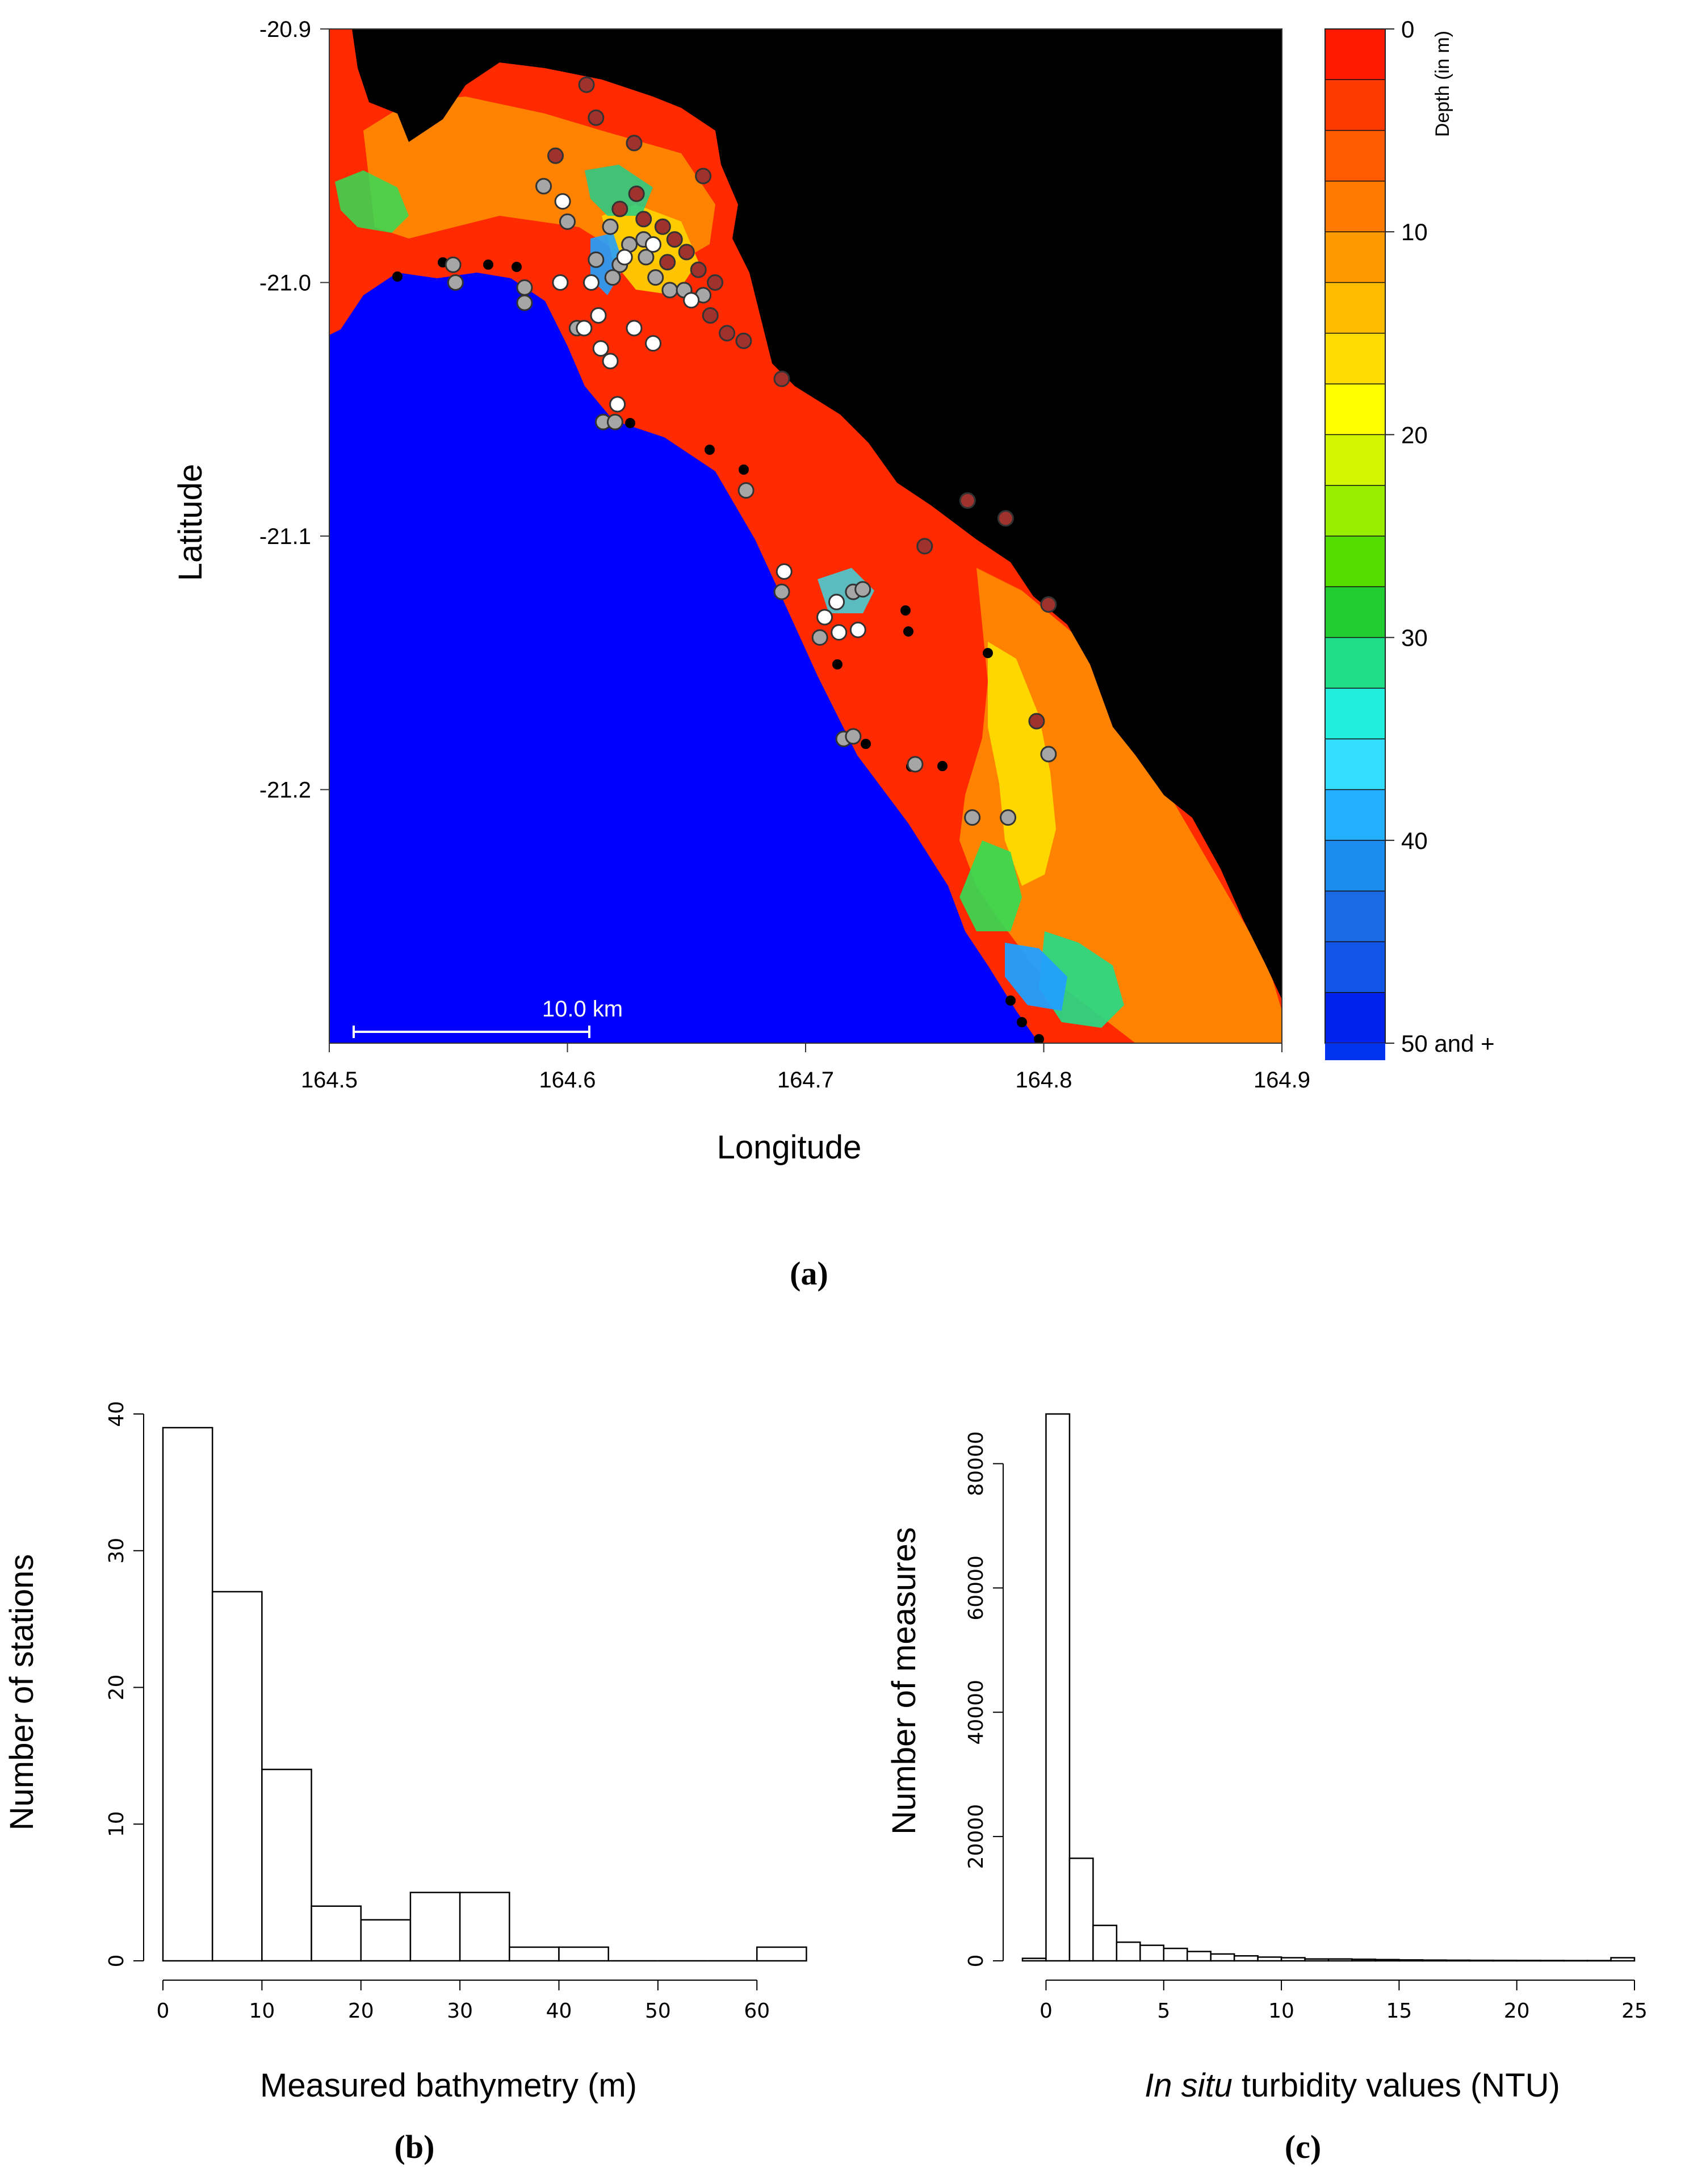  I want to click on colorbar-cells, so click(1355, 536).